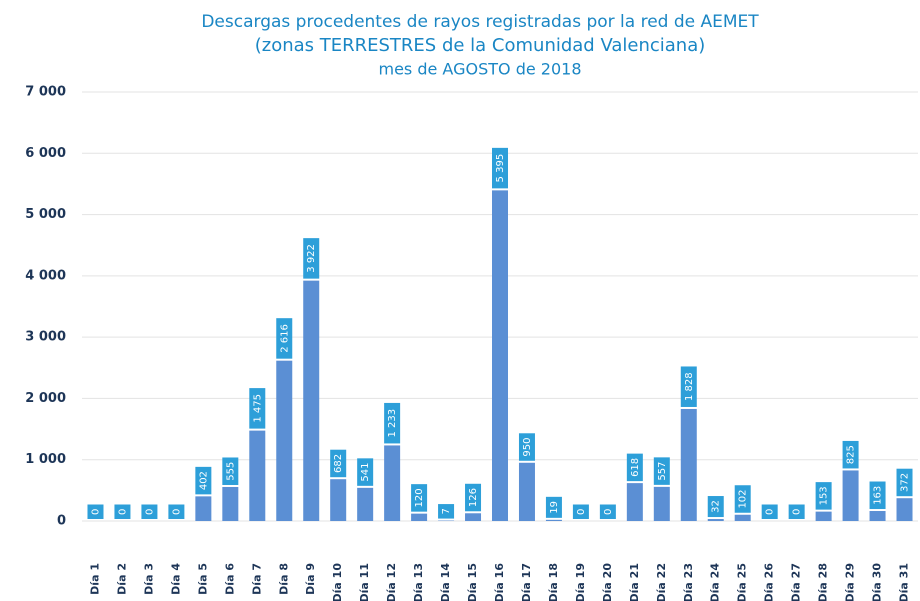 The width and height of the screenshot is (920, 601). I want to click on value-label: 153, so click(824, 495).